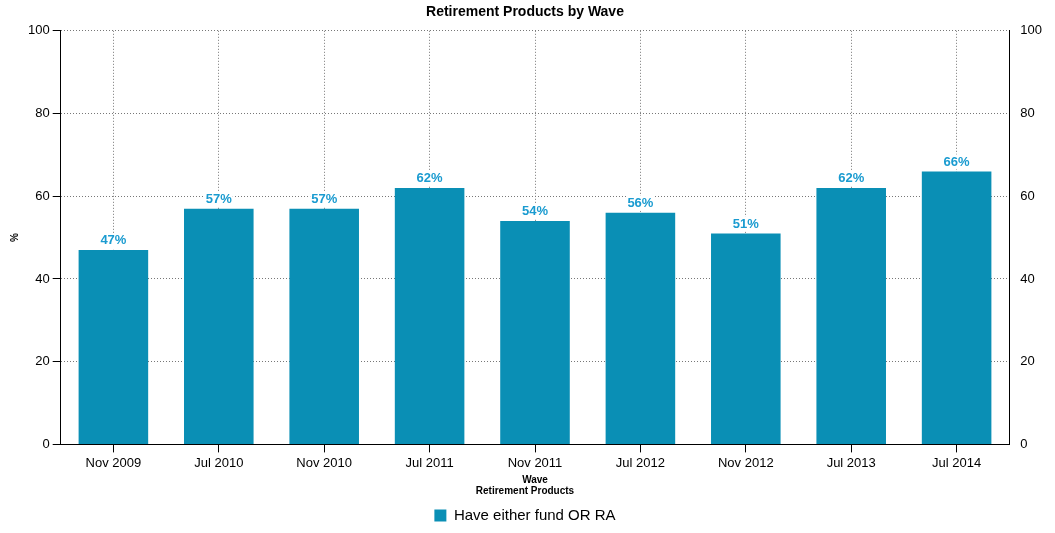  I want to click on x-tick-label: Jul 2010, so click(219, 462).